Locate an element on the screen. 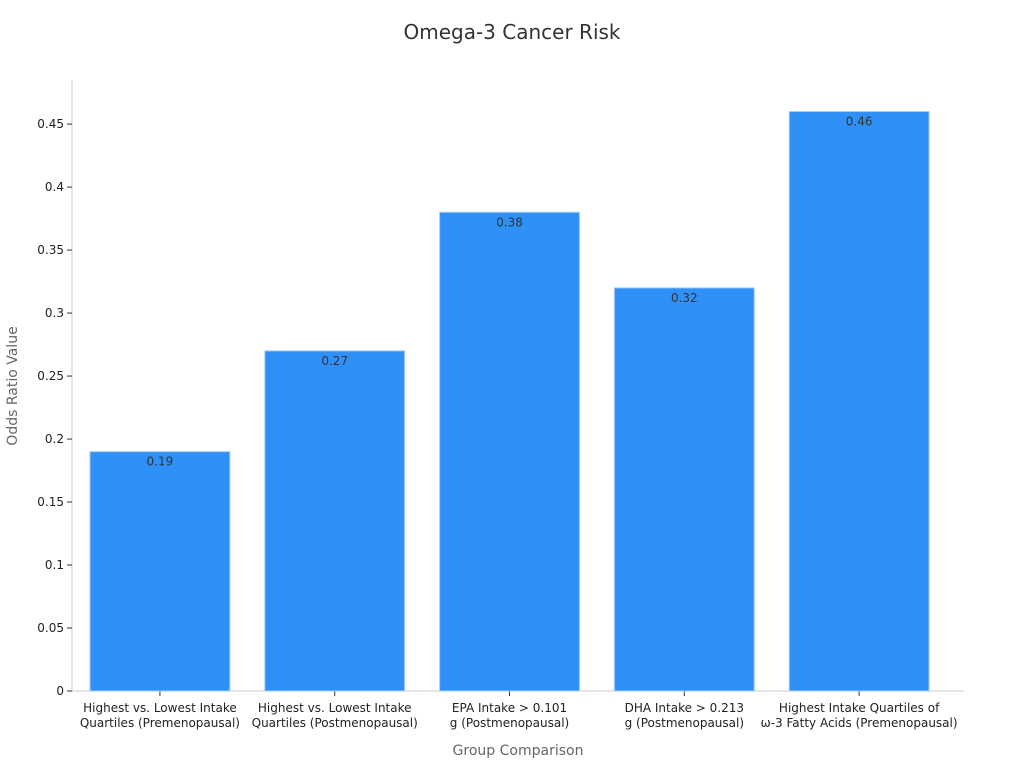 The width and height of the screenshot is (1024, 768). y-tick-label: 0.1 is located at coordinates (54, 565).